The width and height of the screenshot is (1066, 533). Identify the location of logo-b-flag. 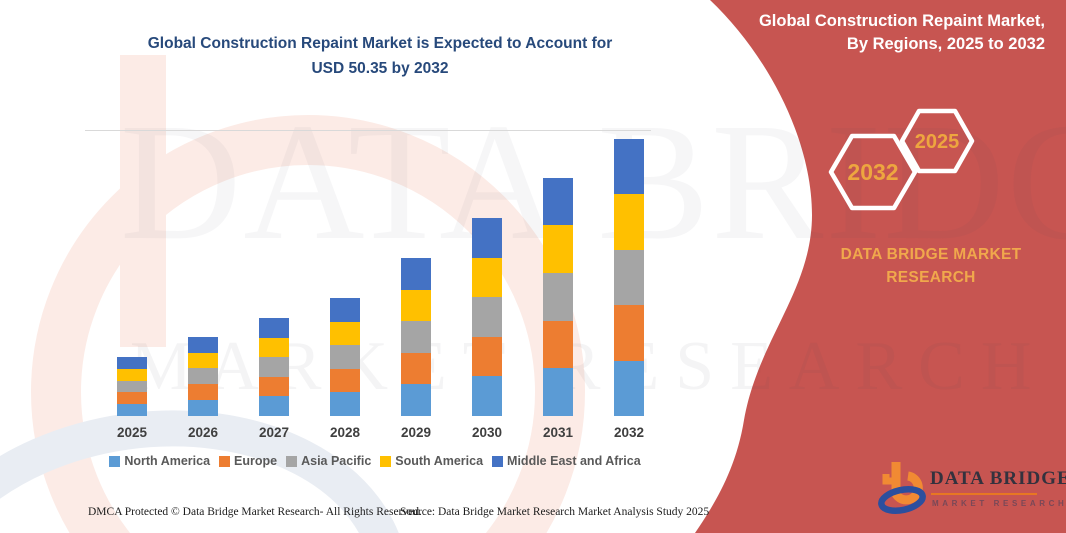
(887, 479).